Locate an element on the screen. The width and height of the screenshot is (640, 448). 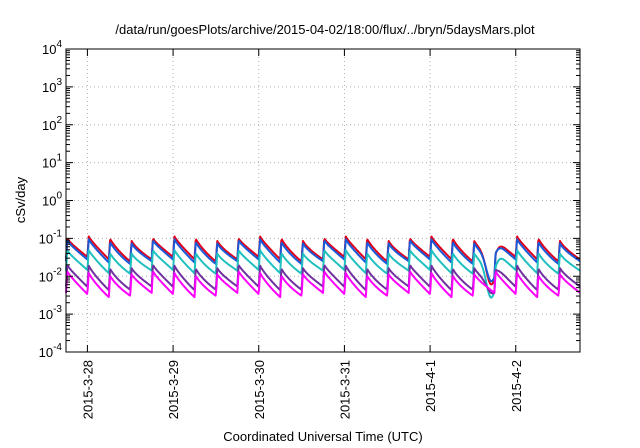
y-tick-label: 10⁻² is located at coordinates (51, 275).